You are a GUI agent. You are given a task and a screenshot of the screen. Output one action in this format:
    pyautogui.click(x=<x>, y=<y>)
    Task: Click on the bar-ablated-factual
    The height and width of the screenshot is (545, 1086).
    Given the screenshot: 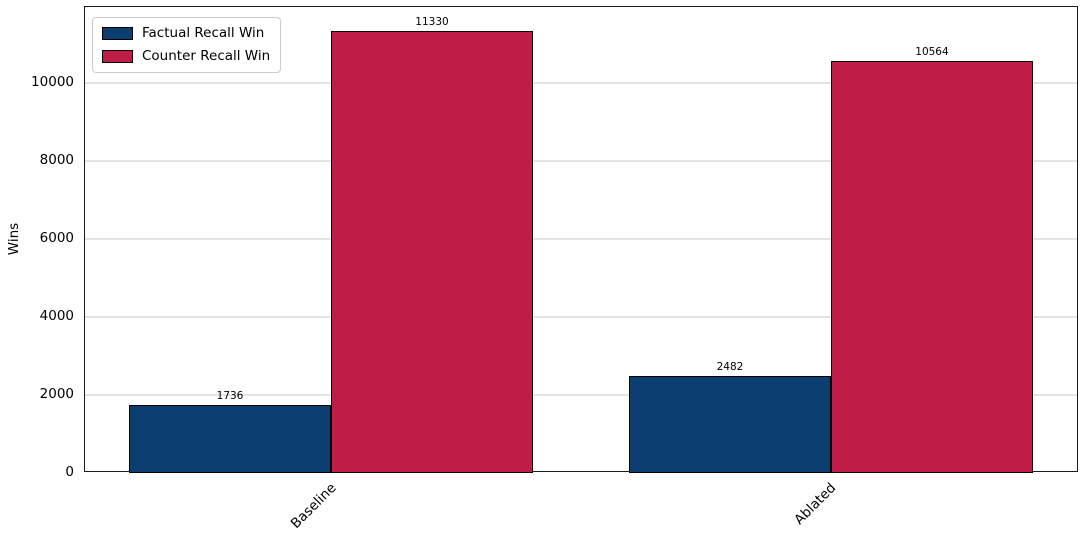 What is the action you would take?
    pyautogui.click(x=730, y=424)
    